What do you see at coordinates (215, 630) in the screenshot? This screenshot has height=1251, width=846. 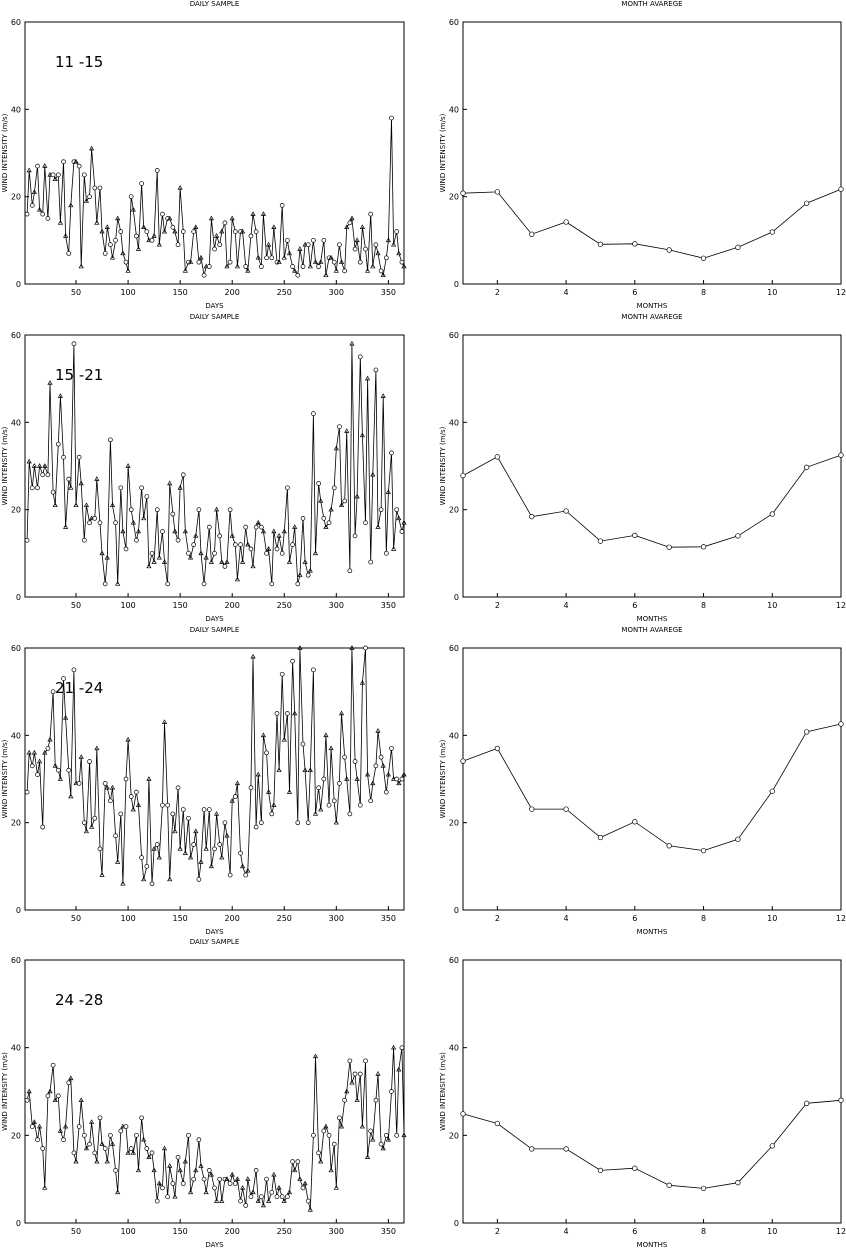 I see `chart-title: DAILY SAMPLE` at bounding box center [215, 630].